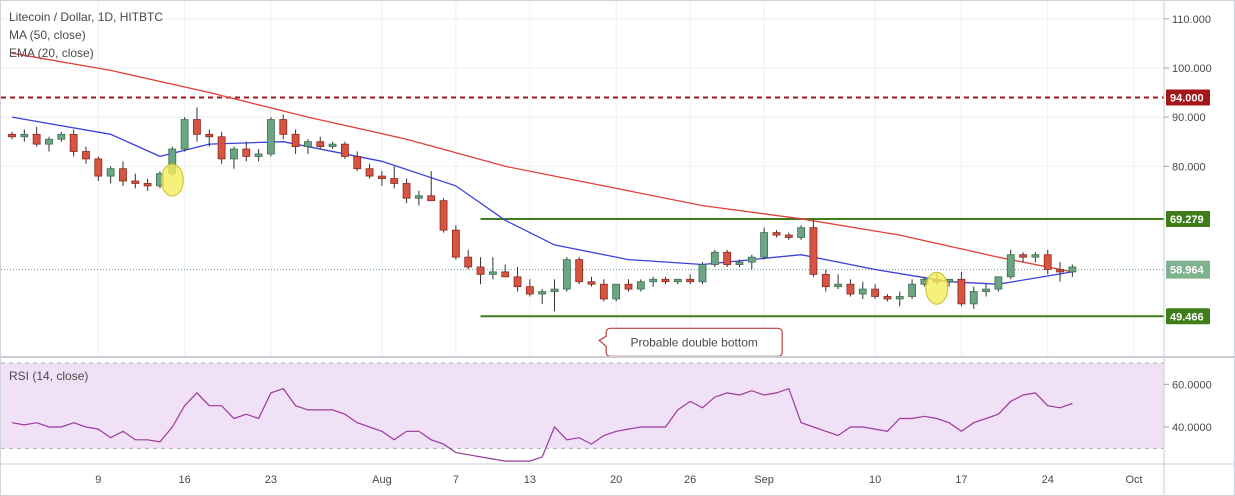 Image resolution: width=1235 pixels, height=496 pixels. Describe the element at coordinates (764, 480) in the screenshot. I see `x-tick-label: Sep` at that location.